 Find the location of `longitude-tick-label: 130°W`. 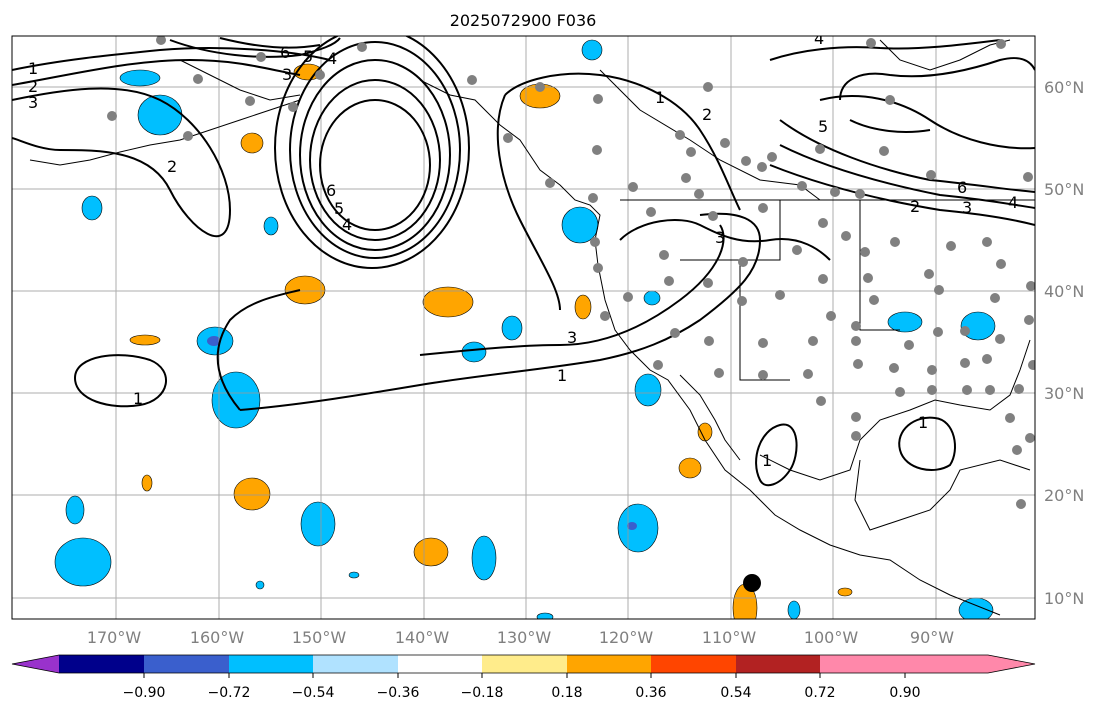

longitude-tick-label: 130°W is located at coordinates (524, 637).